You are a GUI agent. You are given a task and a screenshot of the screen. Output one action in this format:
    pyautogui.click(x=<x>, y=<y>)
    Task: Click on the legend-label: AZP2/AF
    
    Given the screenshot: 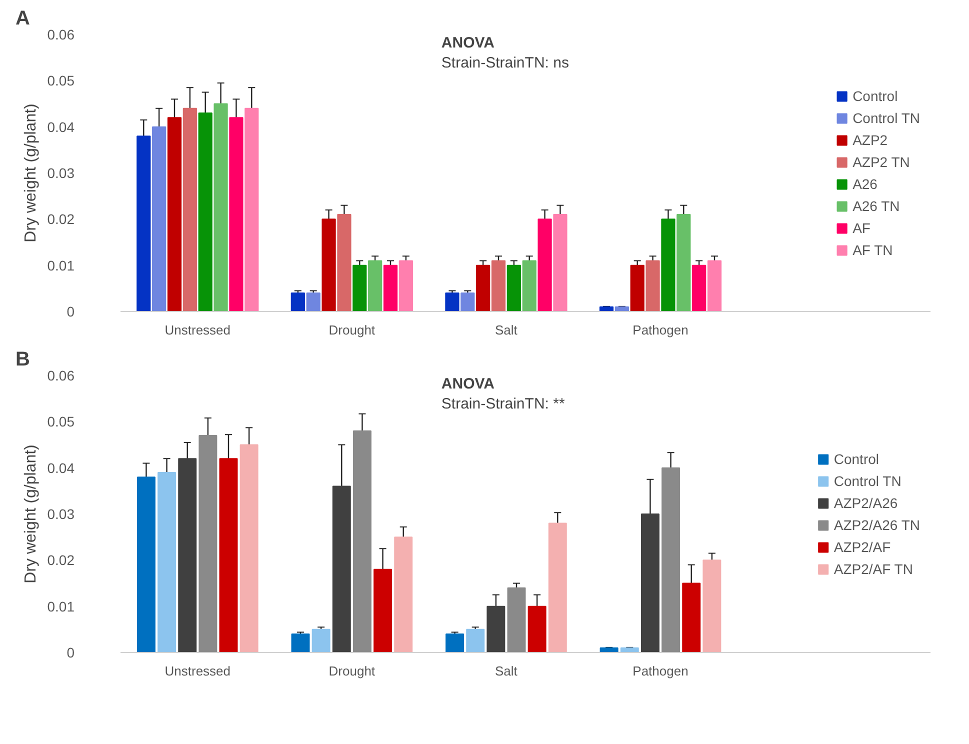 What is the action you would take?
    pyautogui.click(x=862, y=546)
    